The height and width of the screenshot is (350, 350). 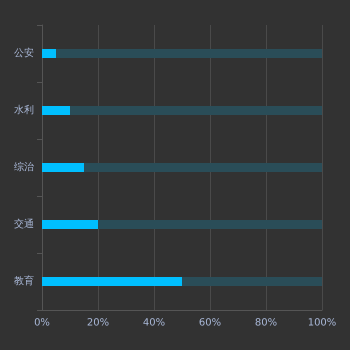 I want to click on x-tick-label: 40%, so click(x=154, y=323).